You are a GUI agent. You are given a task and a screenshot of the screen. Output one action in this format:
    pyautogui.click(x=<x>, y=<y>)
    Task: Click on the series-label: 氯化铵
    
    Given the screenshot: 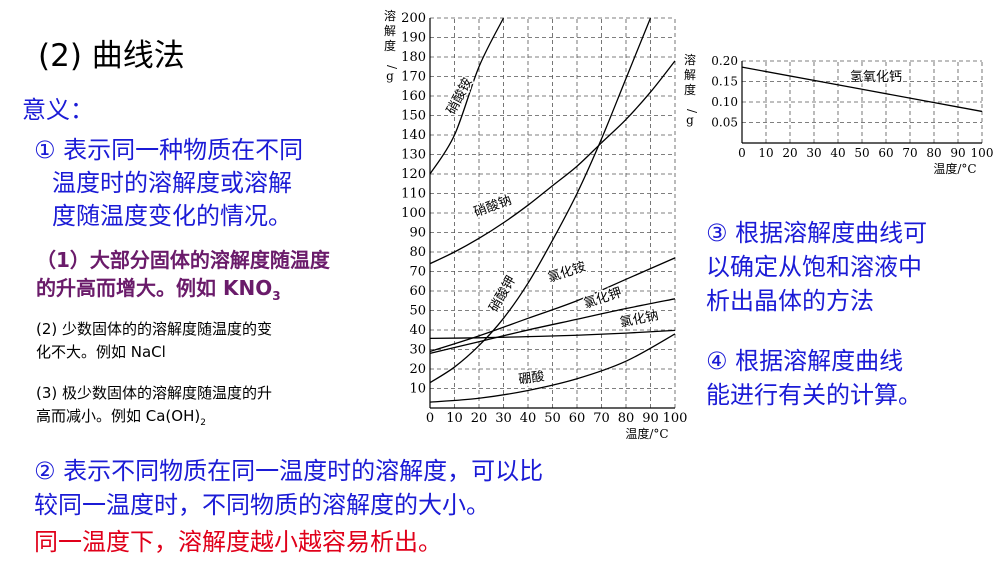 What is the action you would take?
    pyautogui.click(x=567, y=273)
    